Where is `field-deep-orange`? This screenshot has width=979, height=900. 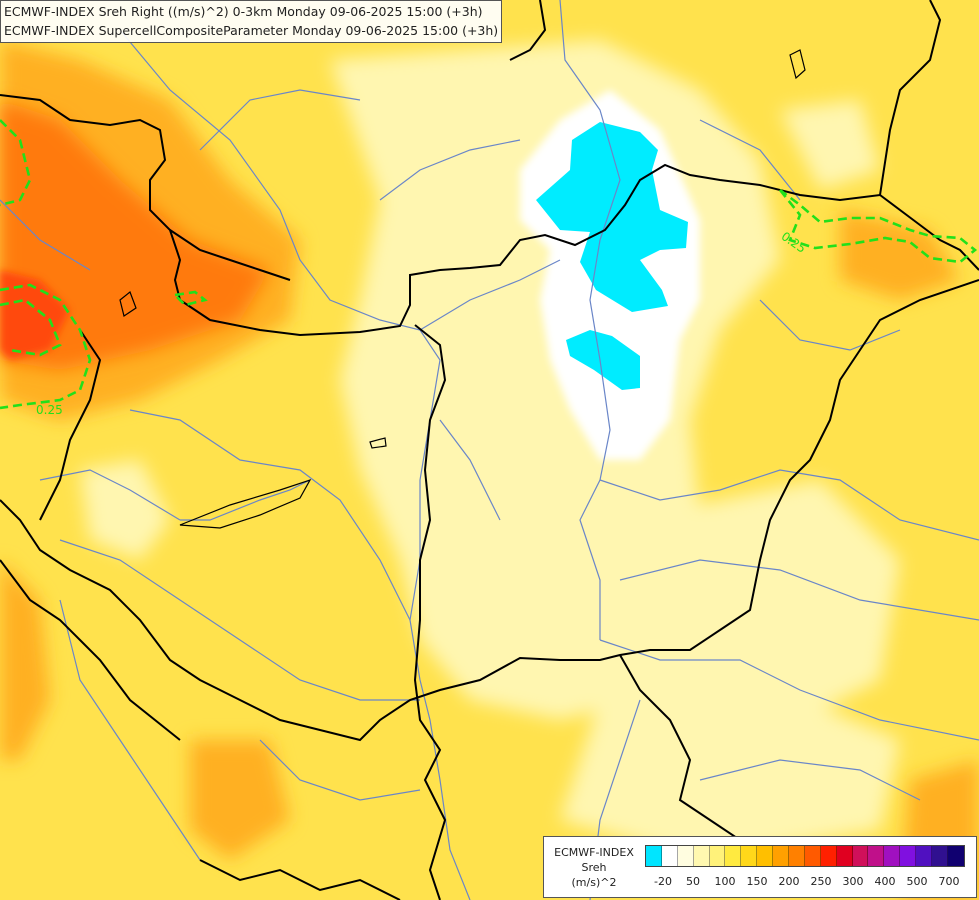
field-deep-orange is located at coordinates (135, 235).